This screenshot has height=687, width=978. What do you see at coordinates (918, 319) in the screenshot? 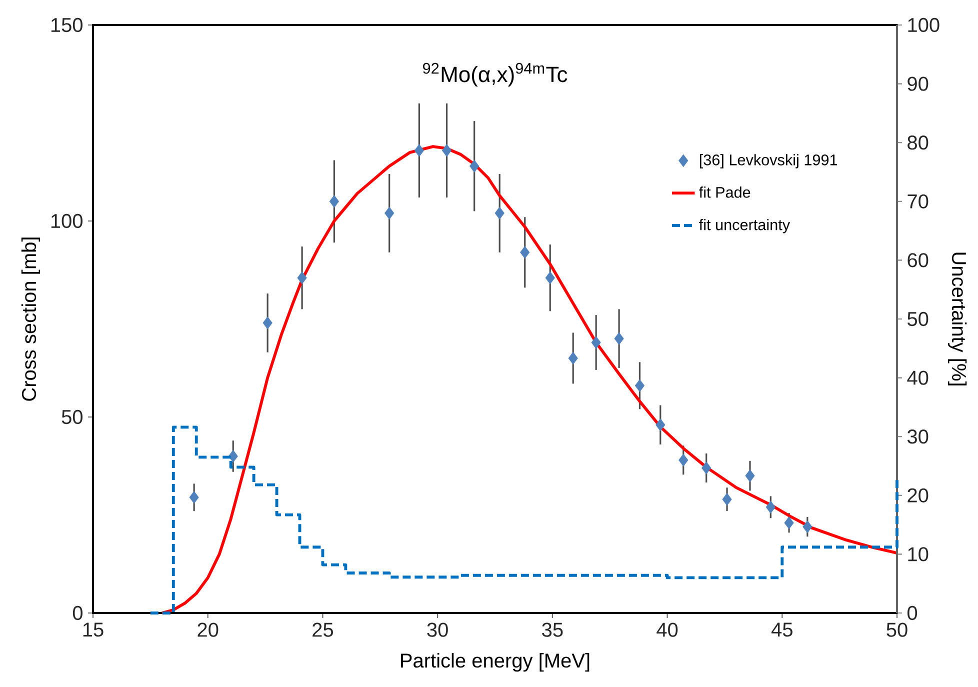
I see `y2-tick-label: 50` at bounding box center [918, 319].